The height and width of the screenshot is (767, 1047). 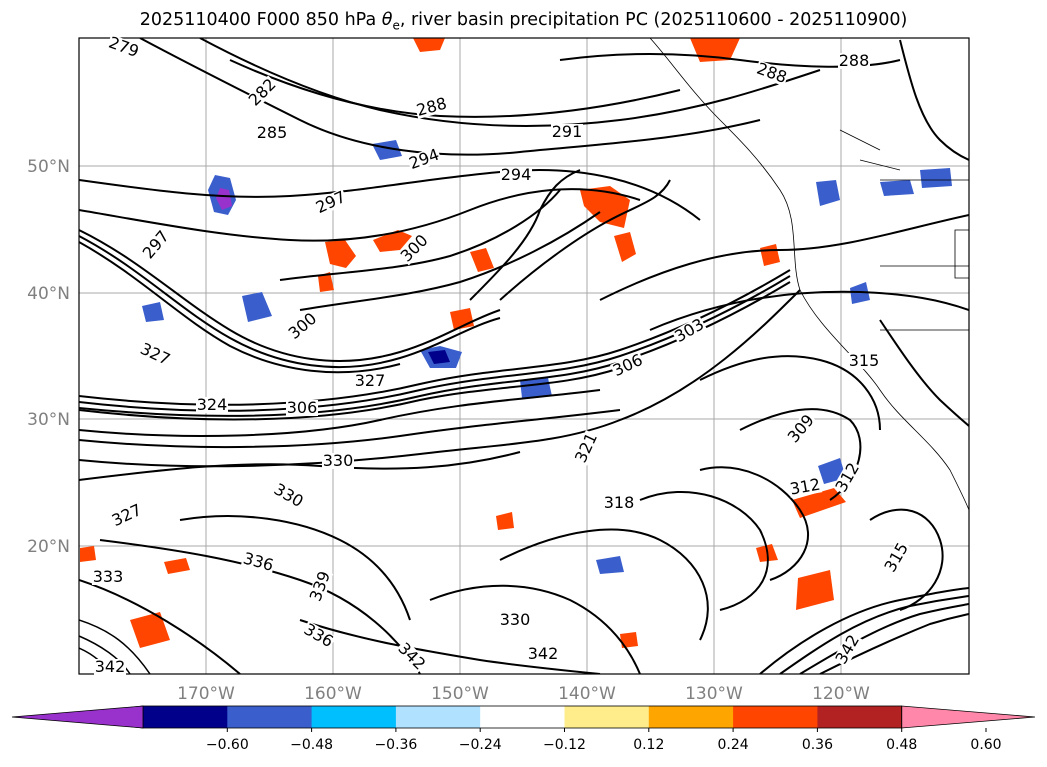 What do you see at coordinates (648, 745) in the screenshot?
I see `colorbar-tick-label: 0.12` at bounding box center [648, 745].